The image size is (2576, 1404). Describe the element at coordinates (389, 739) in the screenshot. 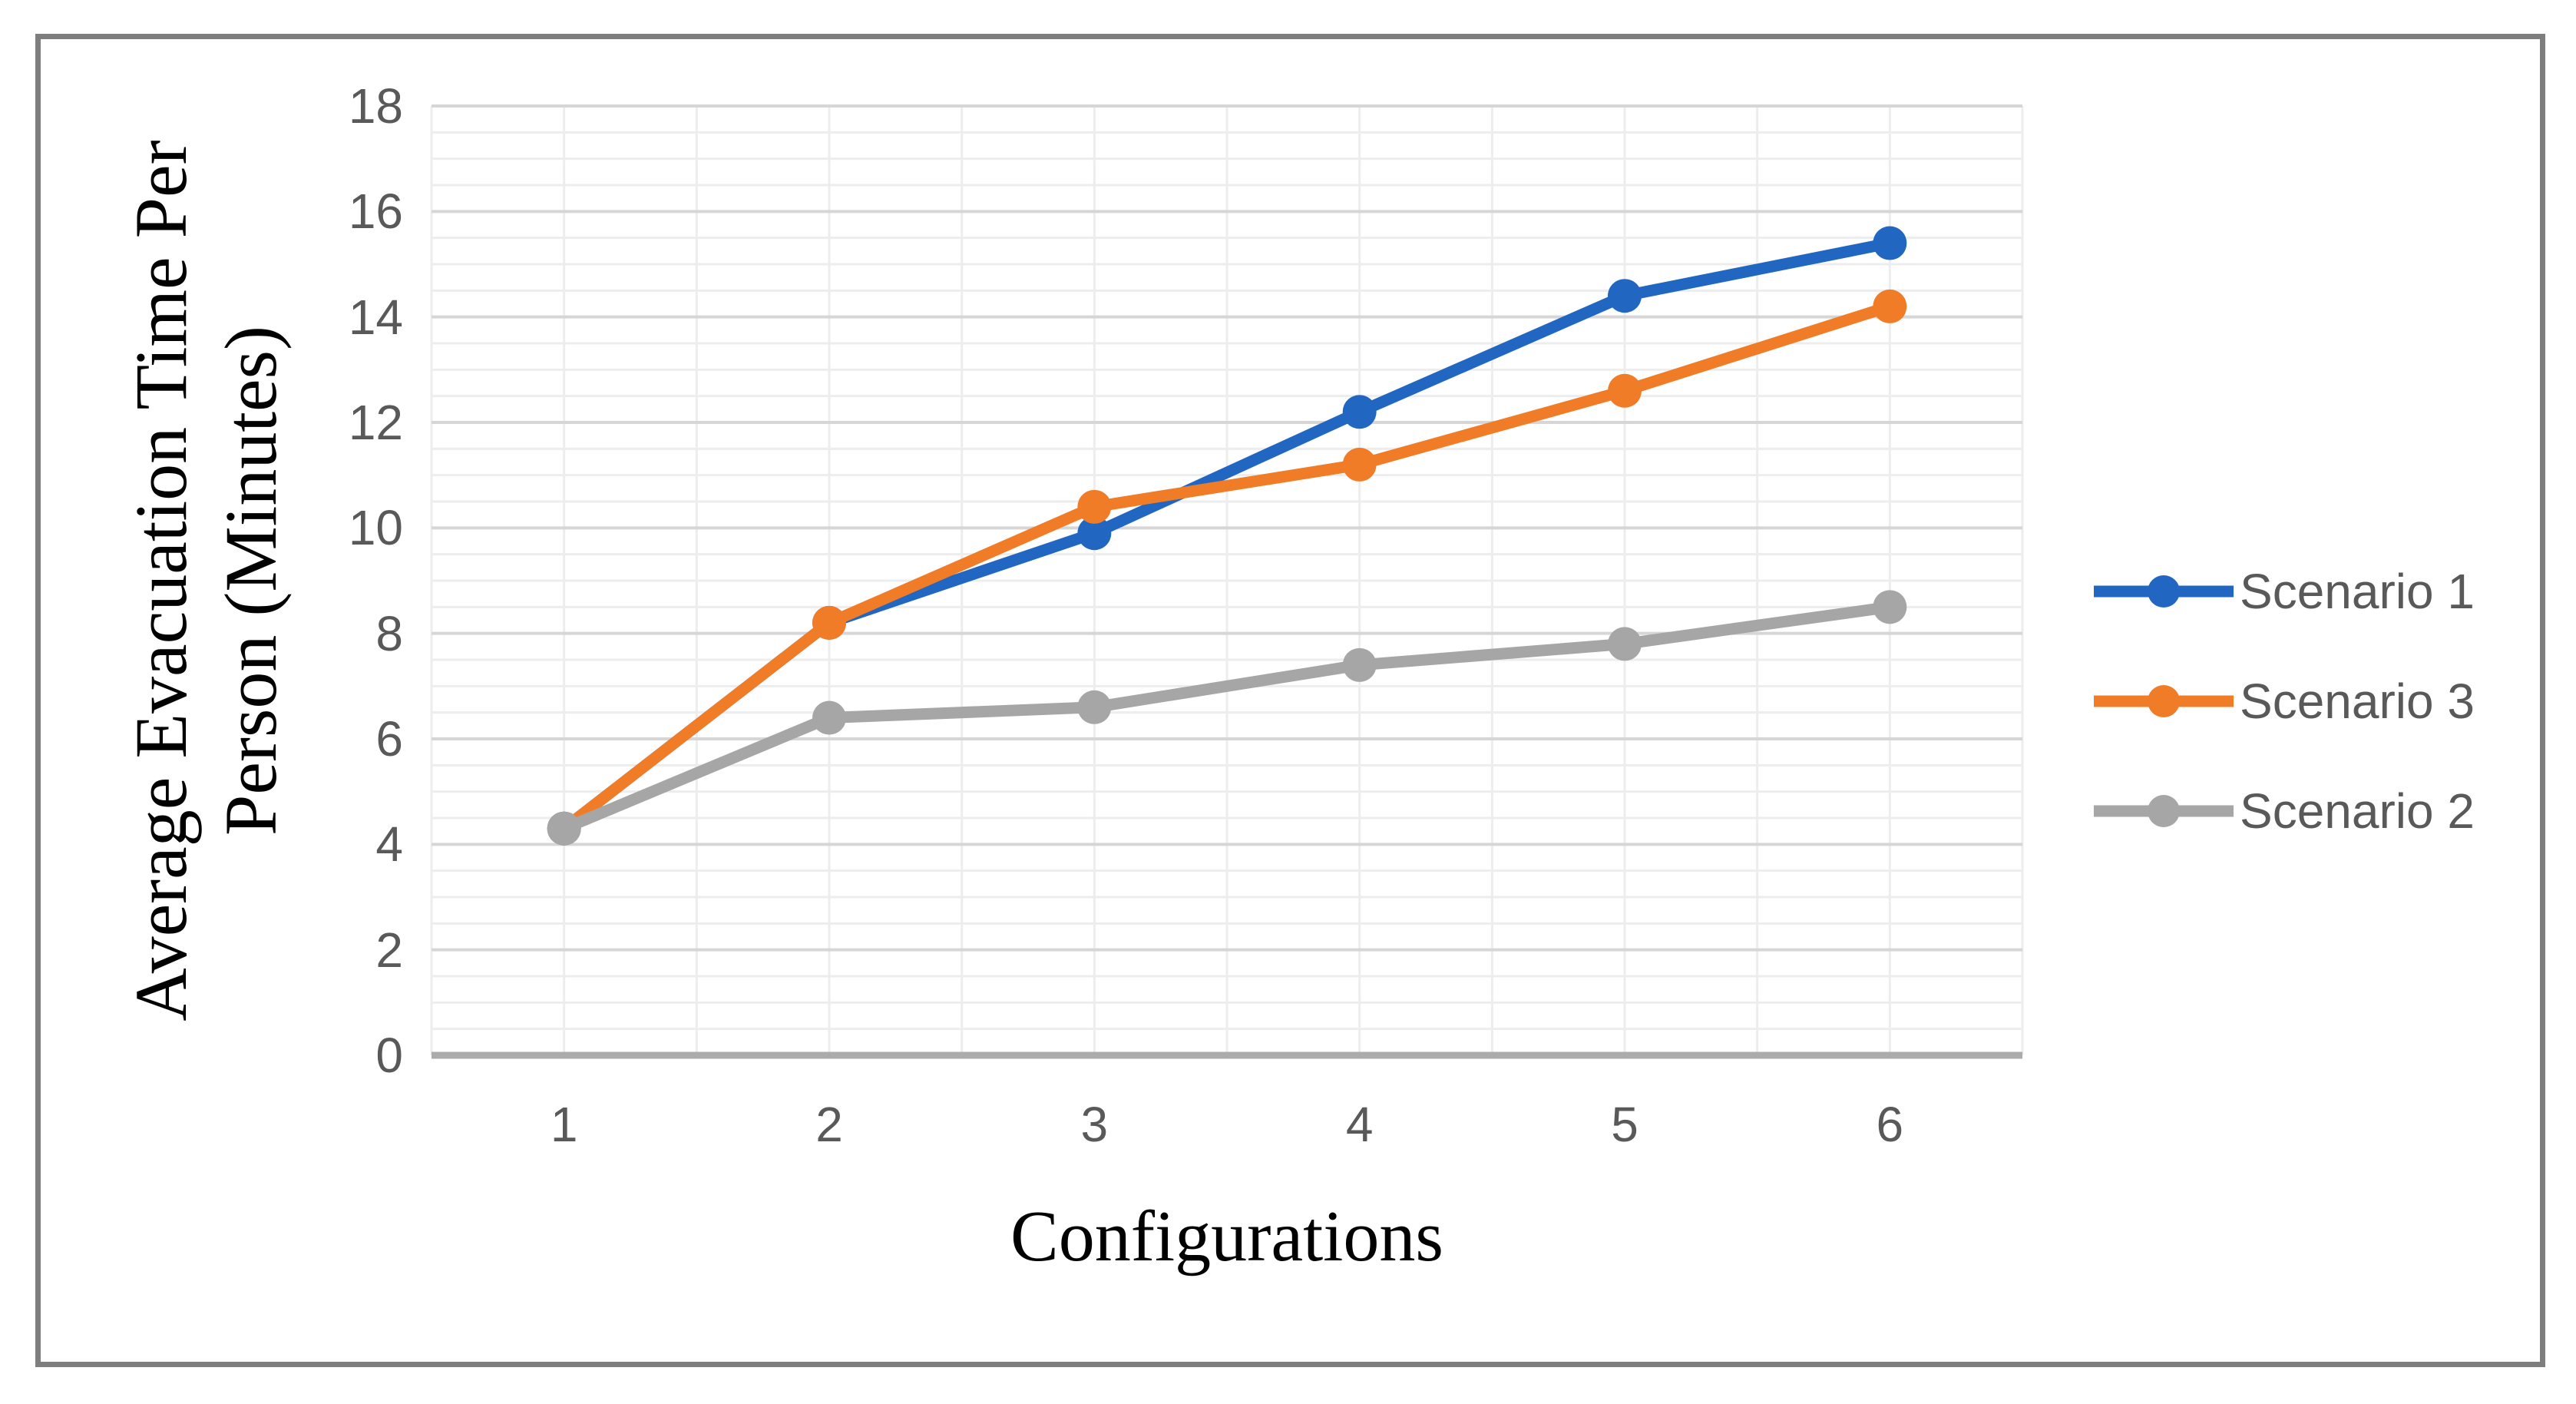

I see `y-tick-label-6: 6` at that location.